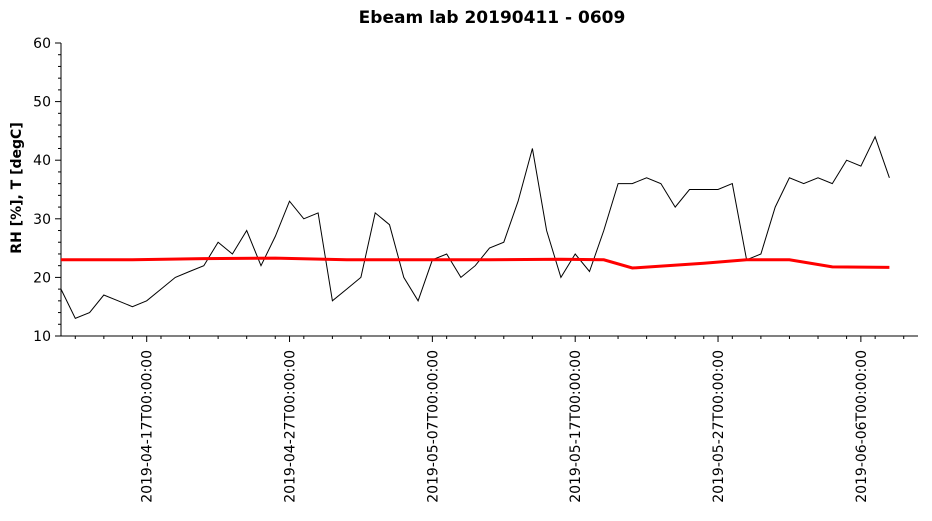  Describe the element at coordinates (42, 161) in the screenshot. I see `y-tick-label: 40` at that location.